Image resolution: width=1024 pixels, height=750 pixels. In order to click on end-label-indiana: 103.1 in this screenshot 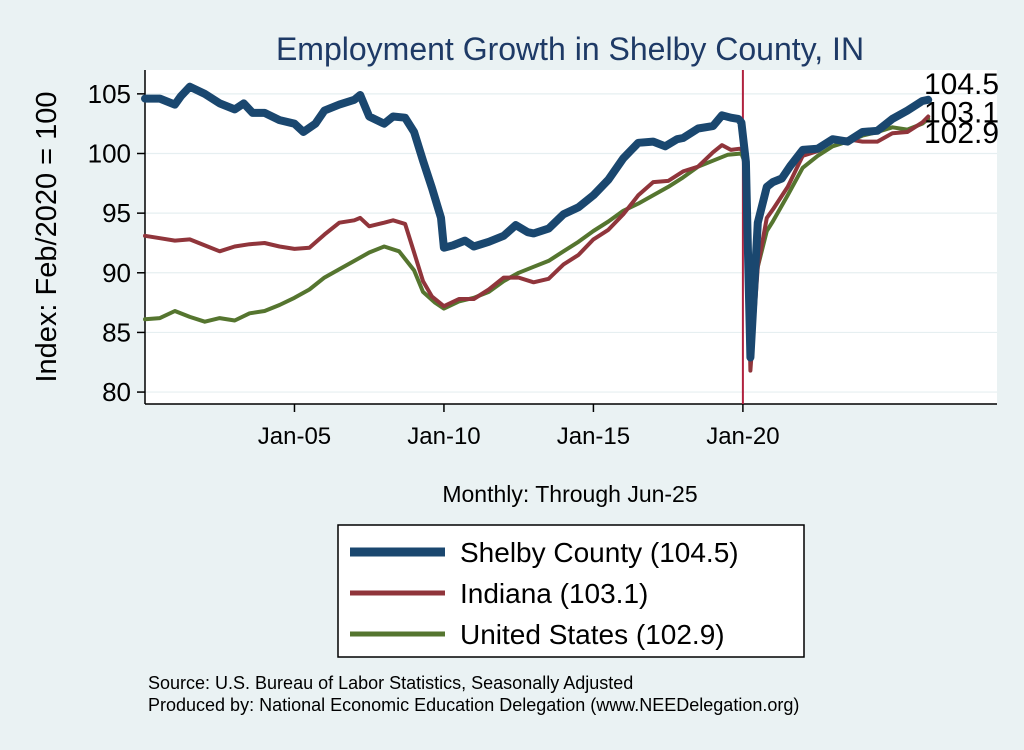, I will do `click(961, 113)`.